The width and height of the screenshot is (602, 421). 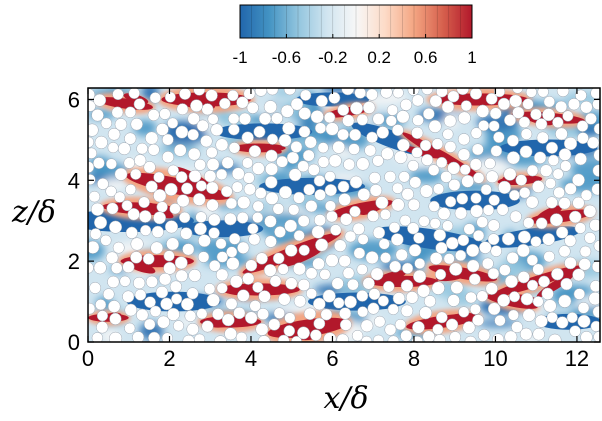 What do you see at coordinates (379, 57) in the screenshot?
I see `colorbar-tick-label: 0.2` at bounding box center [379, 57].